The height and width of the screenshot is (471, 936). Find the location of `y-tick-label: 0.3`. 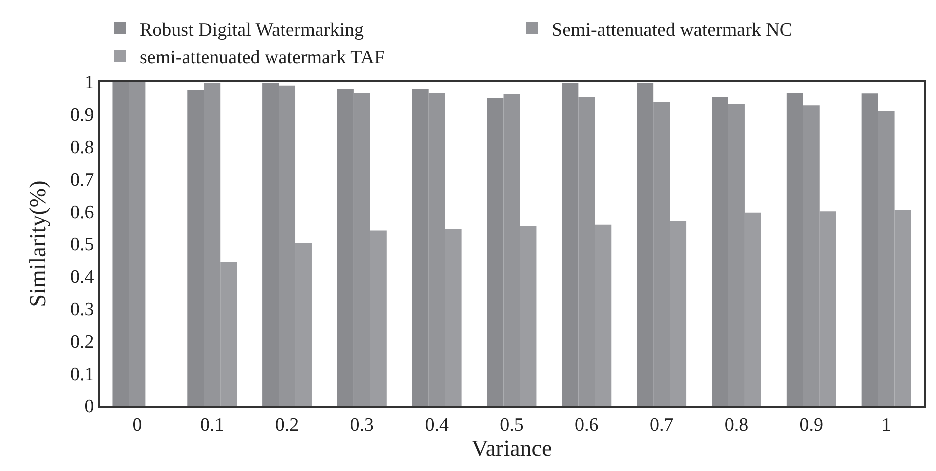

y-tick-label: 0.3 is located at coordinates (82, 309).